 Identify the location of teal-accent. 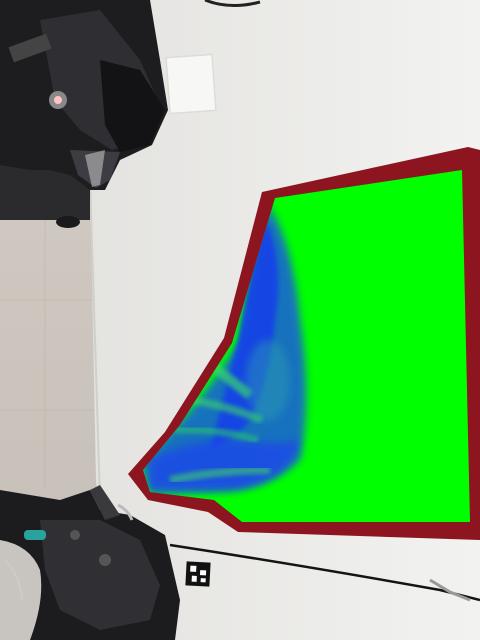
(35, 535).